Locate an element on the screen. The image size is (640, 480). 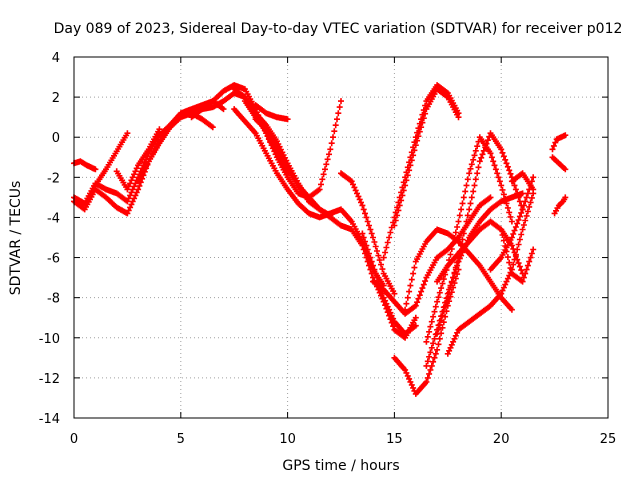
x-tick-label: 25 is located at coordinates (608, 439).